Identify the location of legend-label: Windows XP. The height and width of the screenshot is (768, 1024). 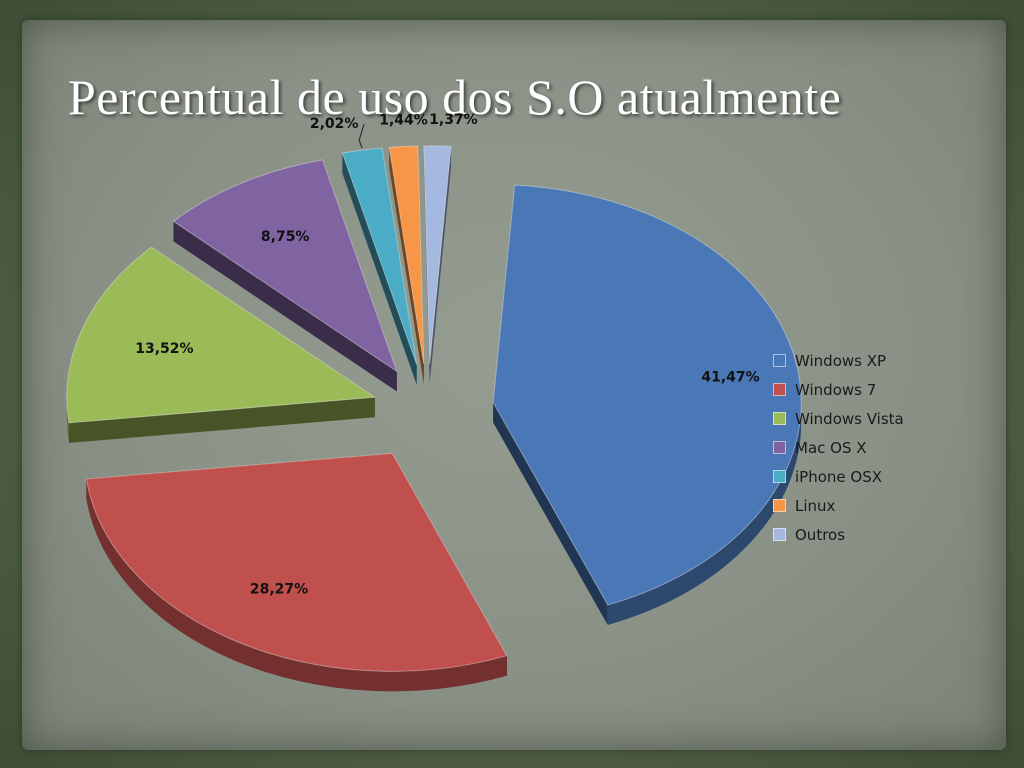
(841, 360).